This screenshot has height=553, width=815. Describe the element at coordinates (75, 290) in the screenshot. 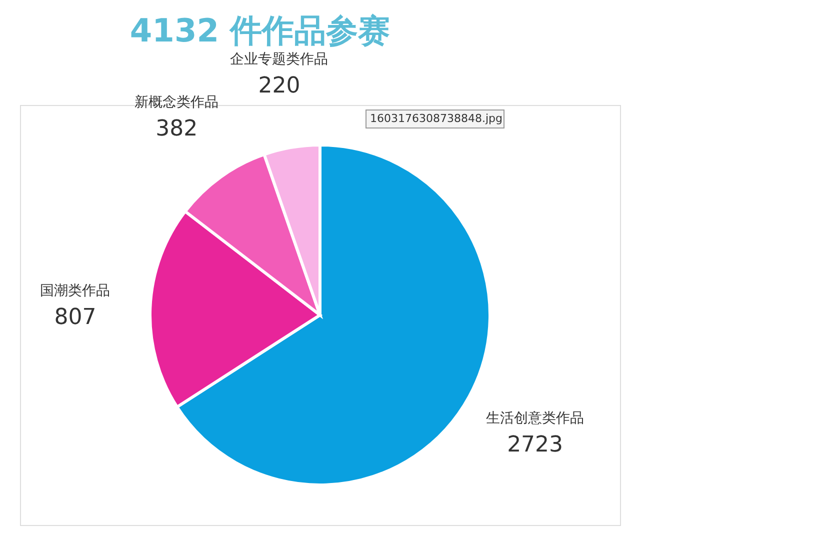

I see `slice-label: 国潮类作品` at that location.